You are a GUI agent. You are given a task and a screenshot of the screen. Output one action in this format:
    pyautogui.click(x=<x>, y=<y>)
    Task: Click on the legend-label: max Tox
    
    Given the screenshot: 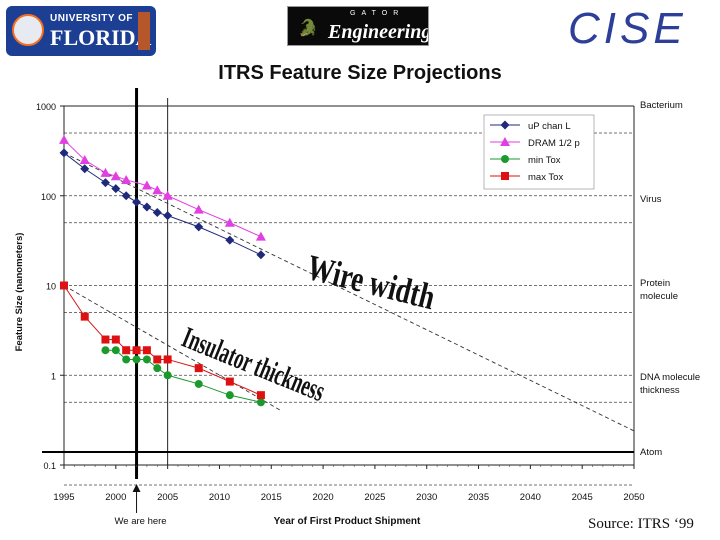 What is the action you would take?
    pyautogui.click(x=545, y=177)
    